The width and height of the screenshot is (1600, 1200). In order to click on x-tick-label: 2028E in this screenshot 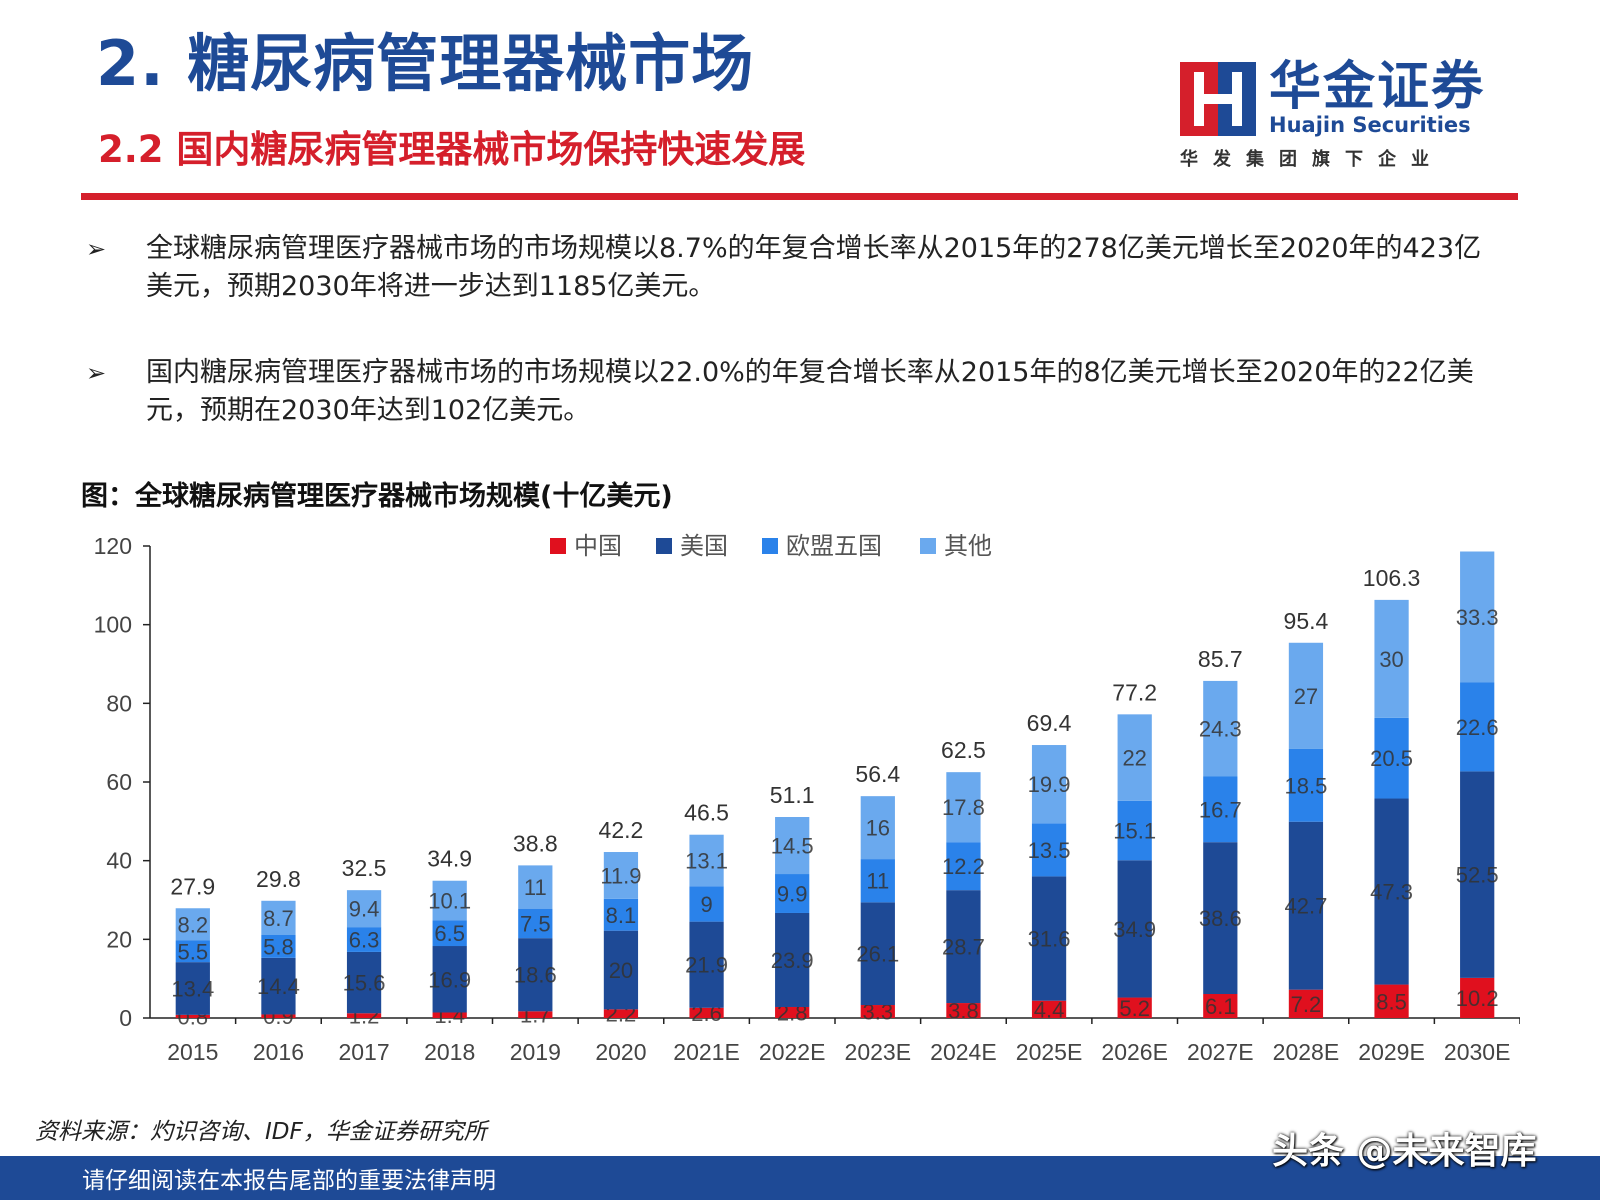, I will do `click(1306, 1052)`.